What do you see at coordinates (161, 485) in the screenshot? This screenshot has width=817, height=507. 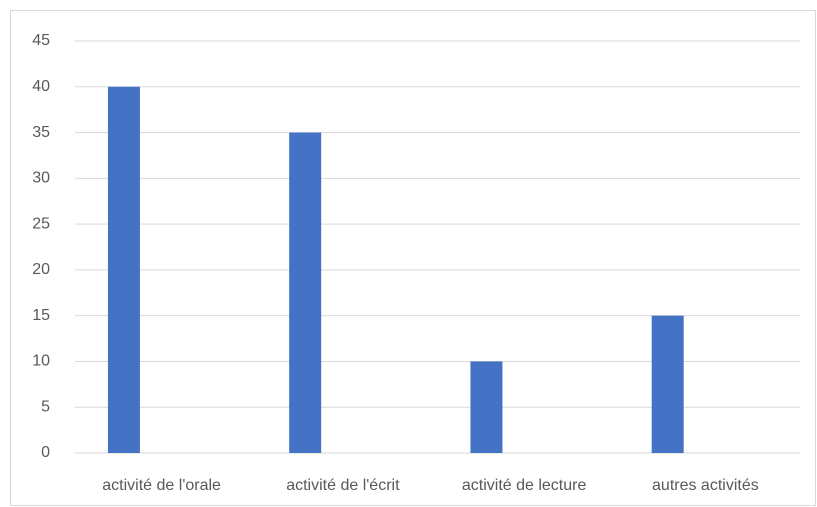 I see `x-tick-label: activité de l'orale` at bounding box center [161, 485].